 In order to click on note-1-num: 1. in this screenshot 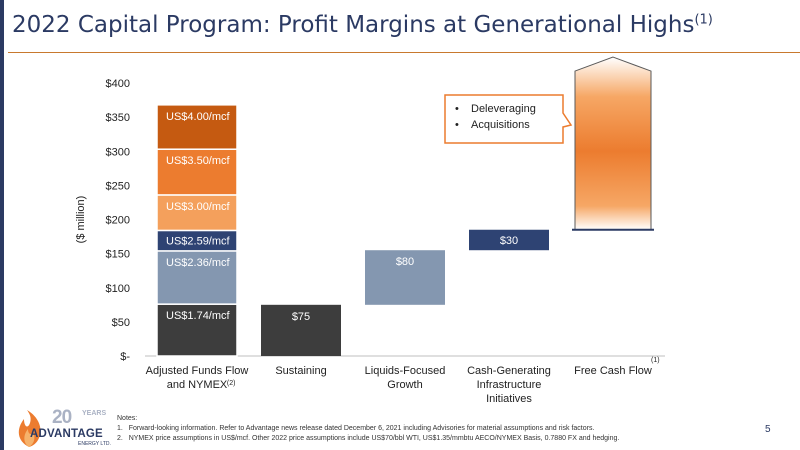, I will do `click(120, 428)`.